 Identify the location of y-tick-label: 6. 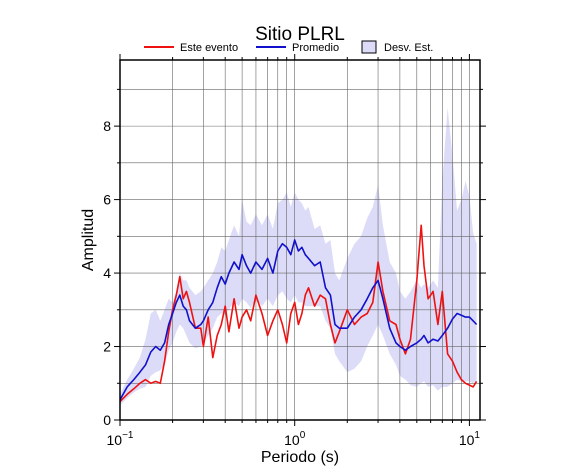
(107, 200).